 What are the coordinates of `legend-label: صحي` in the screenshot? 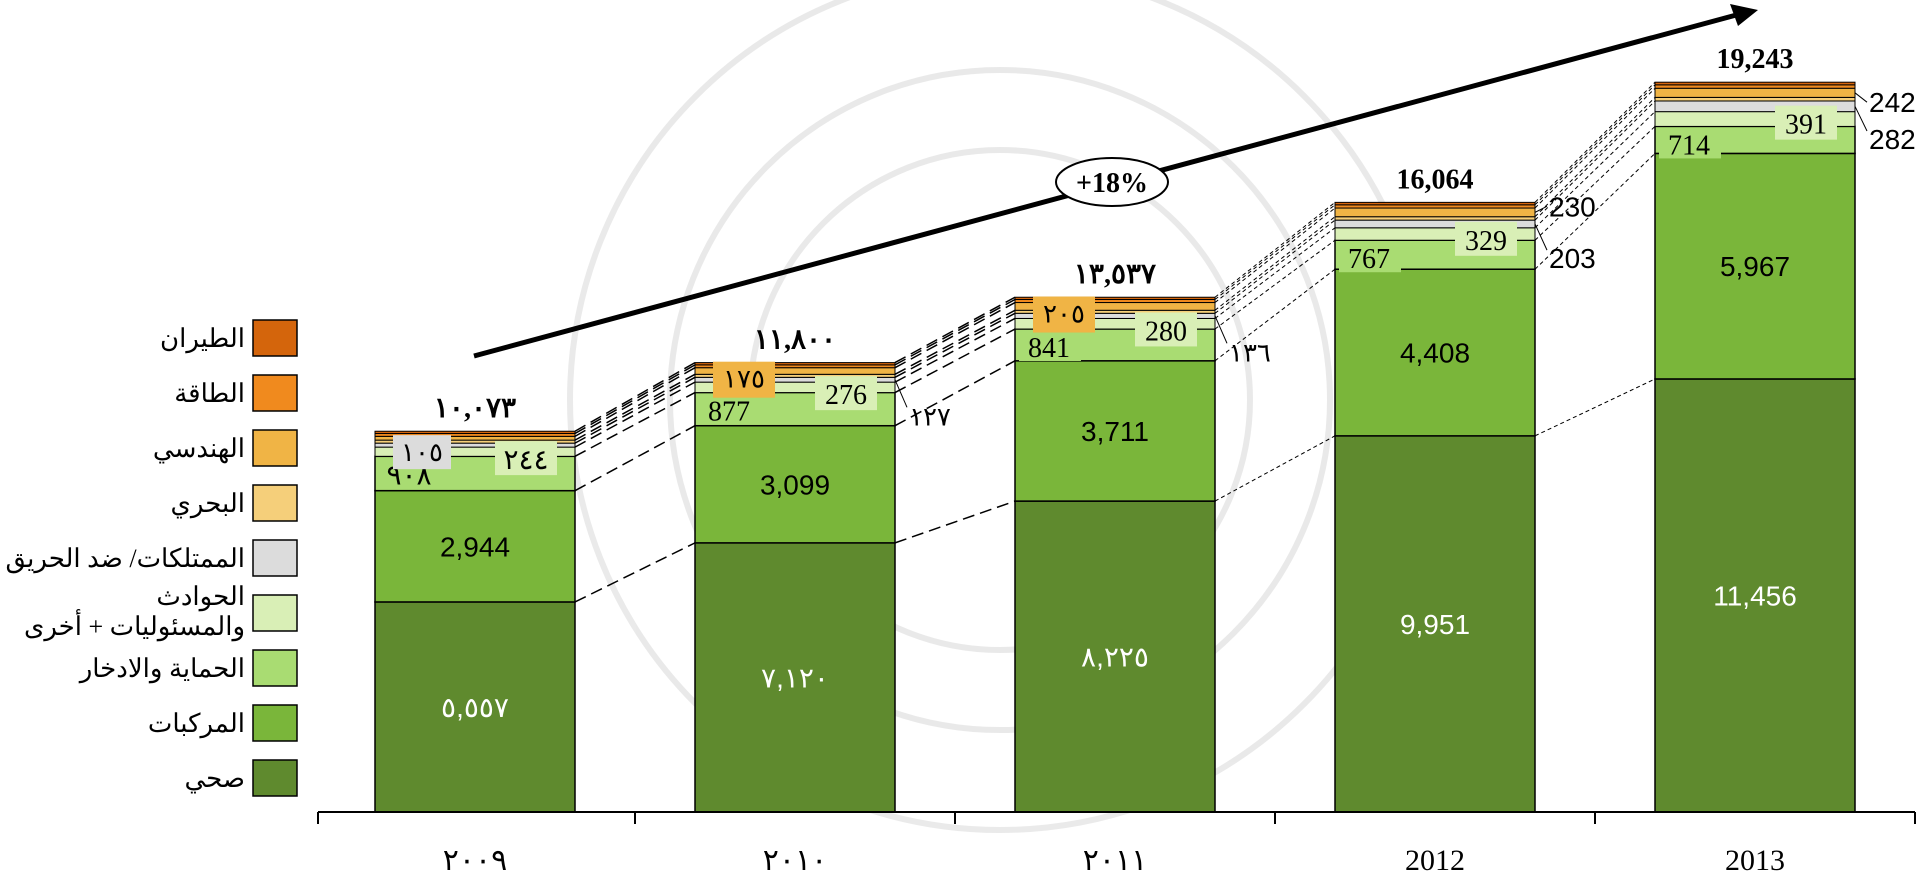 It's located at (214, 778).